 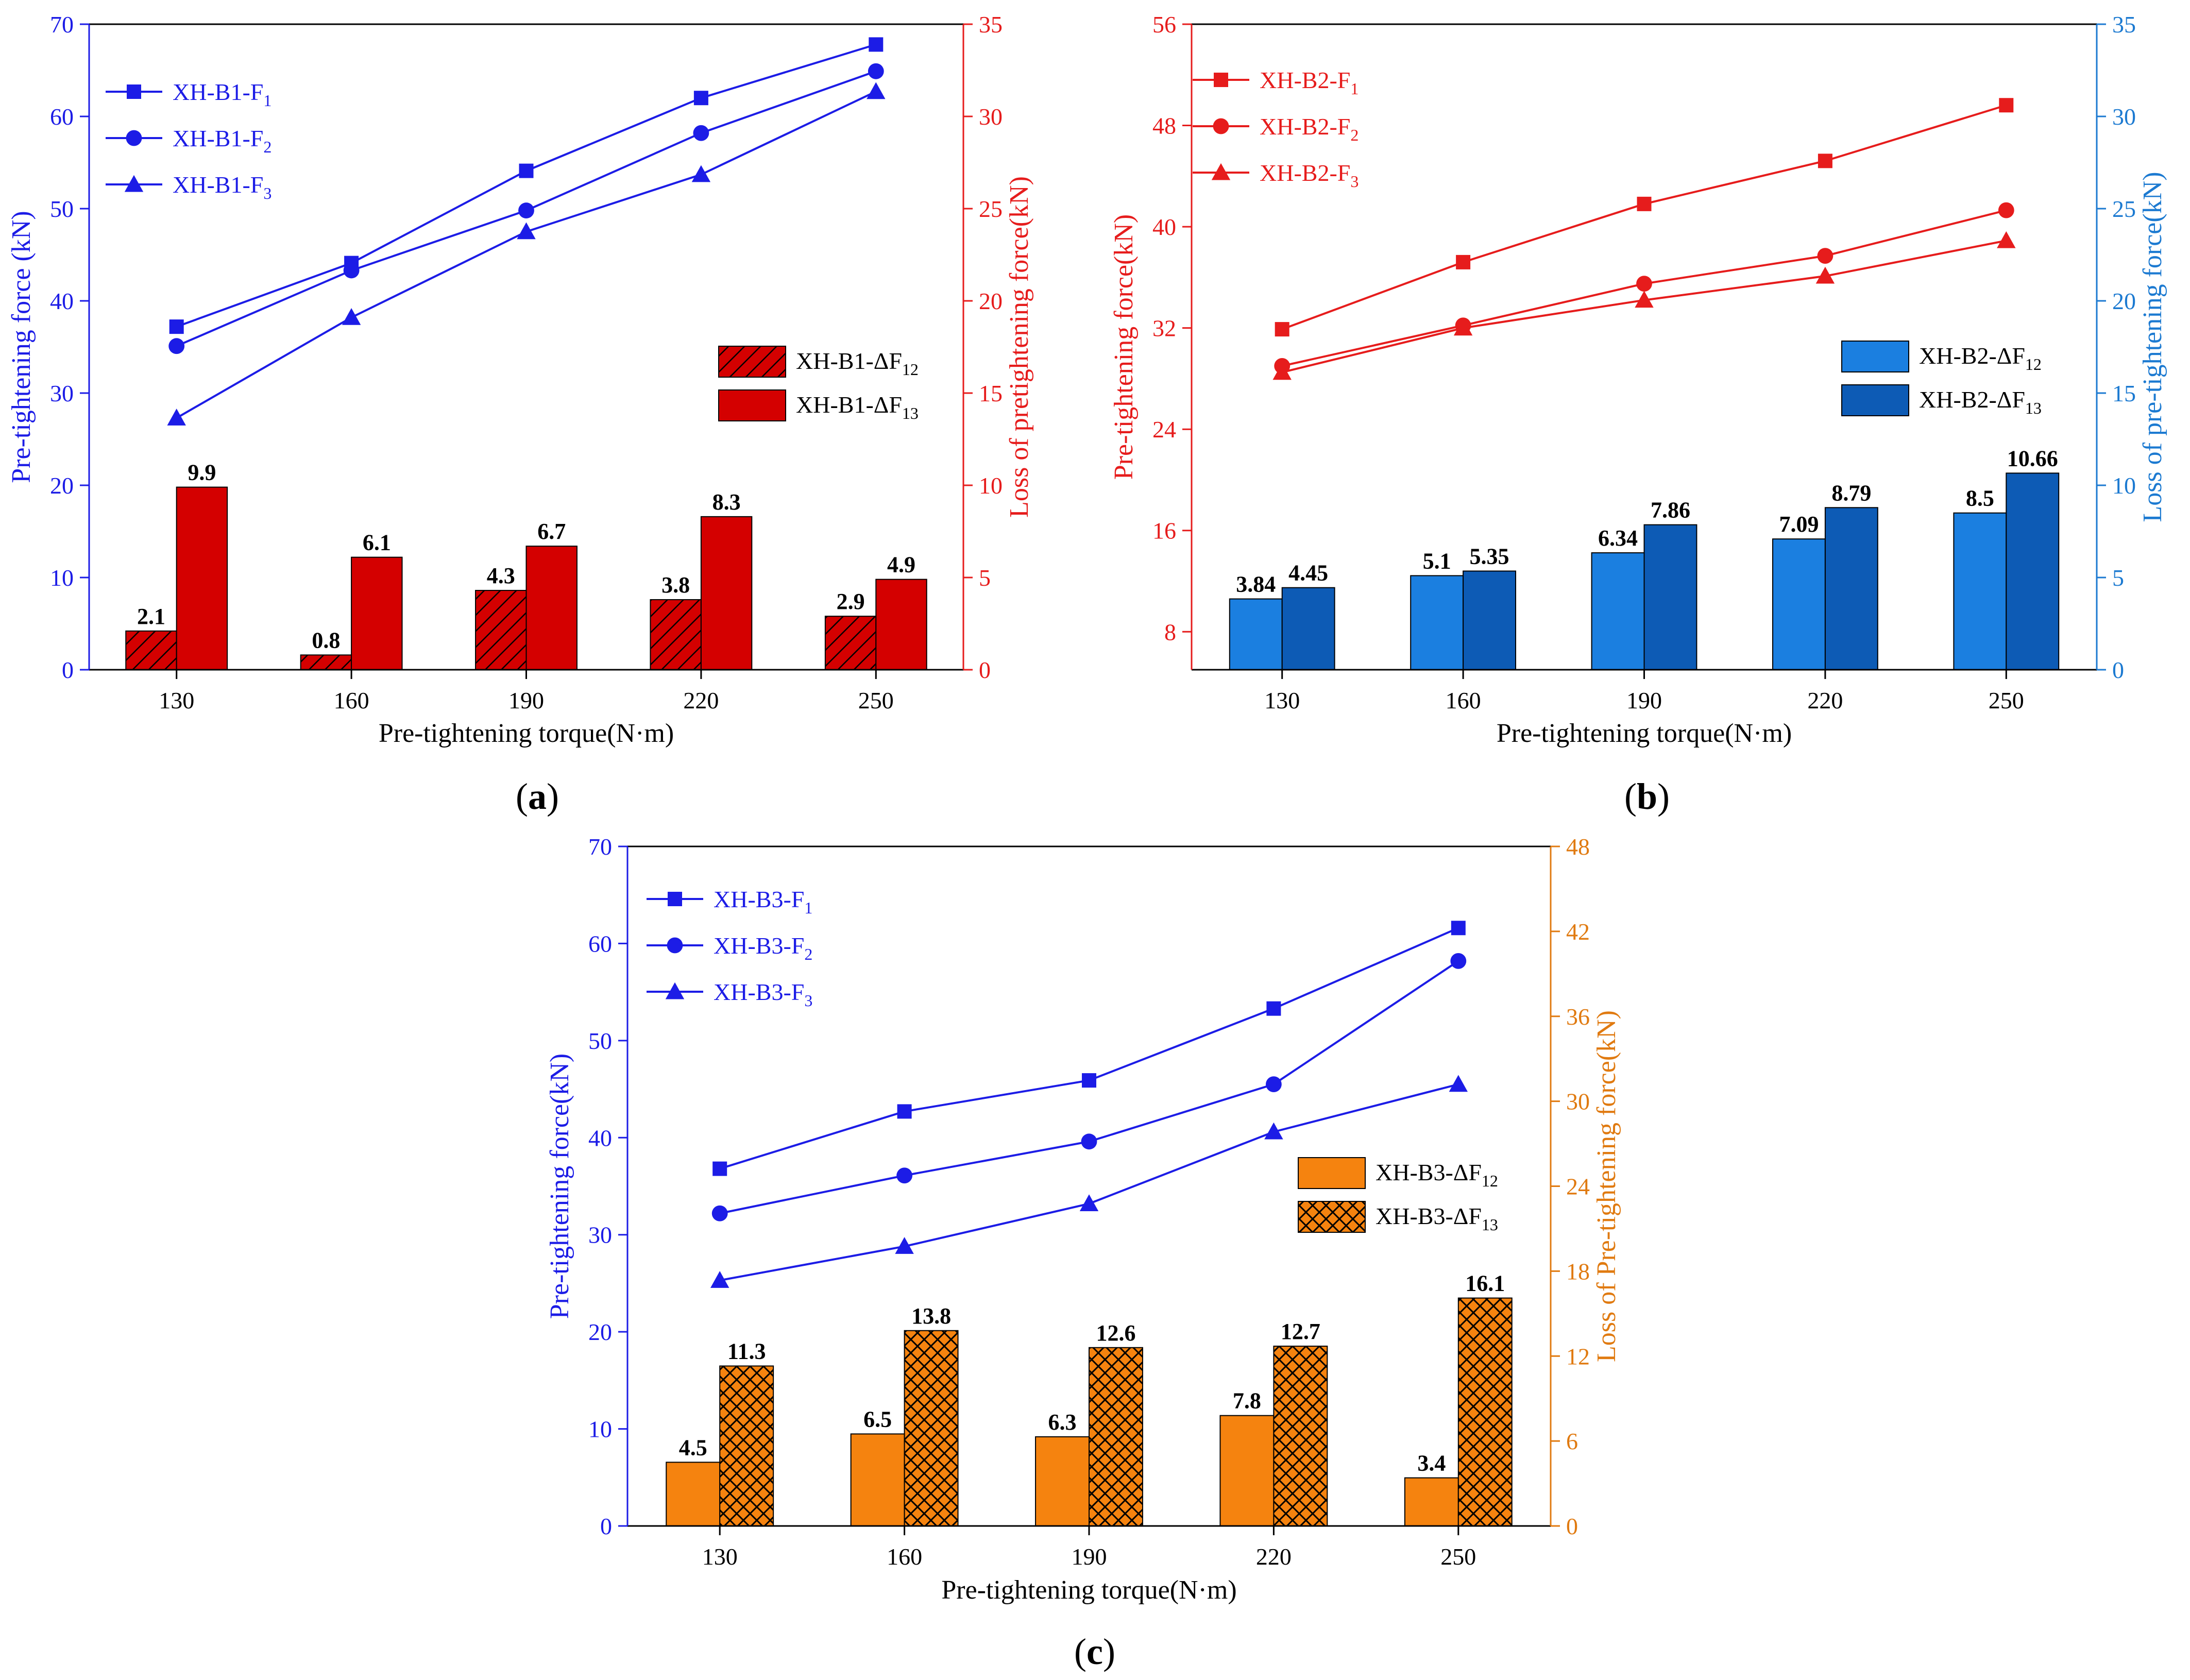 What do you see at coordinates (151, 616) in the screenshot?
I see `bar-label-12-130: 2.1` at bounding box center [151, 616].